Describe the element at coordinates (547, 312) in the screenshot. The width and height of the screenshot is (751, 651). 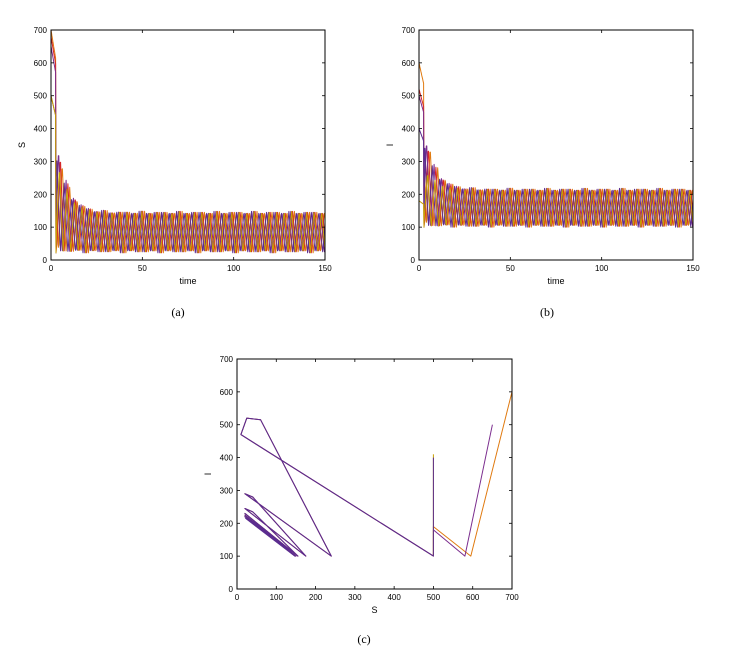
I see `figure-caption: (b)` at that location.